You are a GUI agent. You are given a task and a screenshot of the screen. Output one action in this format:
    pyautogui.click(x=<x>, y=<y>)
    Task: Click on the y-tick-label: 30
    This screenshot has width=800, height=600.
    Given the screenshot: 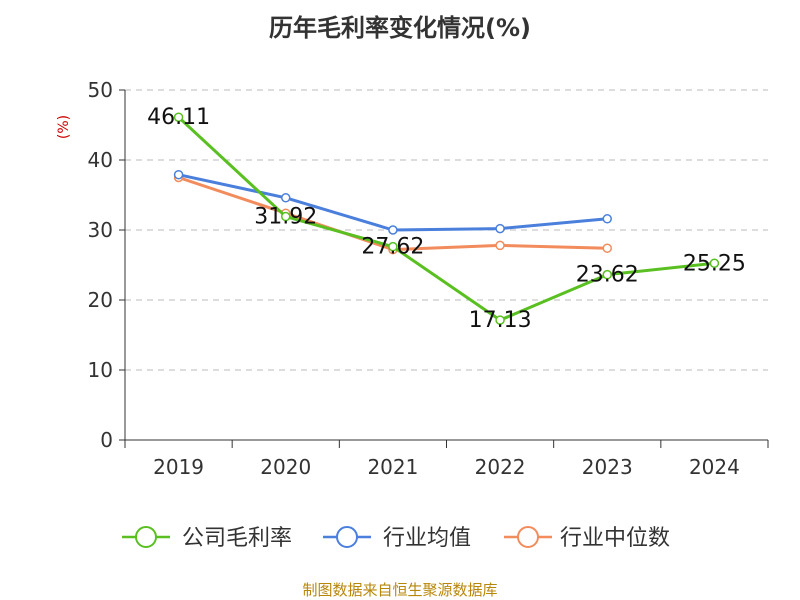 What is the action you would take?
    pyautogui.click(x=100, y=230)
    